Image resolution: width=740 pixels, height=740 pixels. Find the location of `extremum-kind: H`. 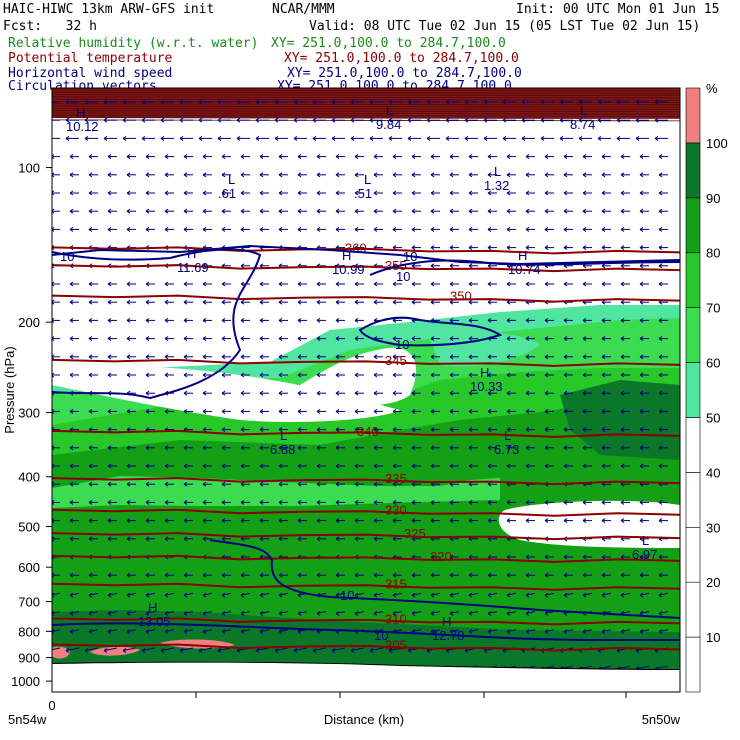

extremum-kind: H is located at coordinates (484, 372).